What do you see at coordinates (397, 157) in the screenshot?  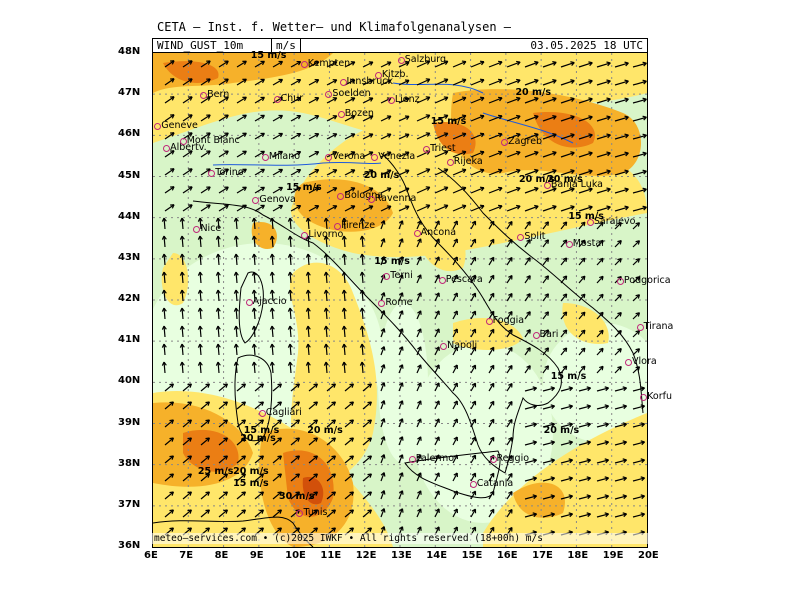 I see `city-label: Venezia` at bounding box center [397, 157].